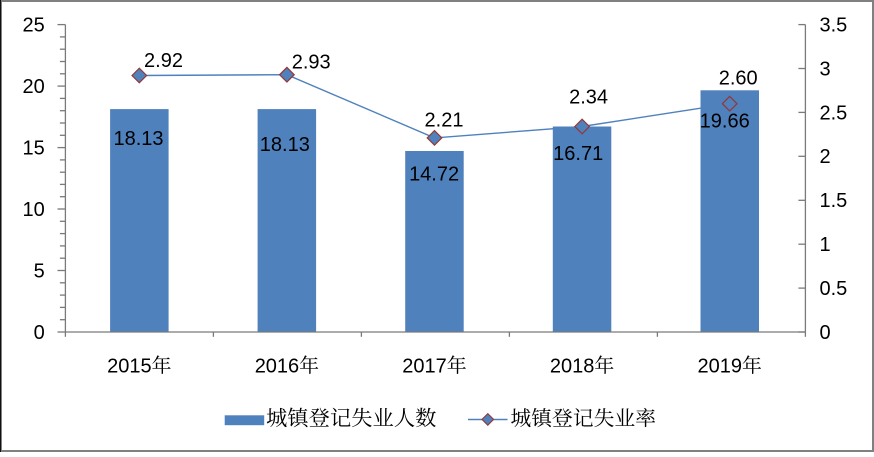 This screenshot has width=874, height=457. Describe the element at coordinates (34, 149) in the screenshot. I see `svg-text: 15` at that location.